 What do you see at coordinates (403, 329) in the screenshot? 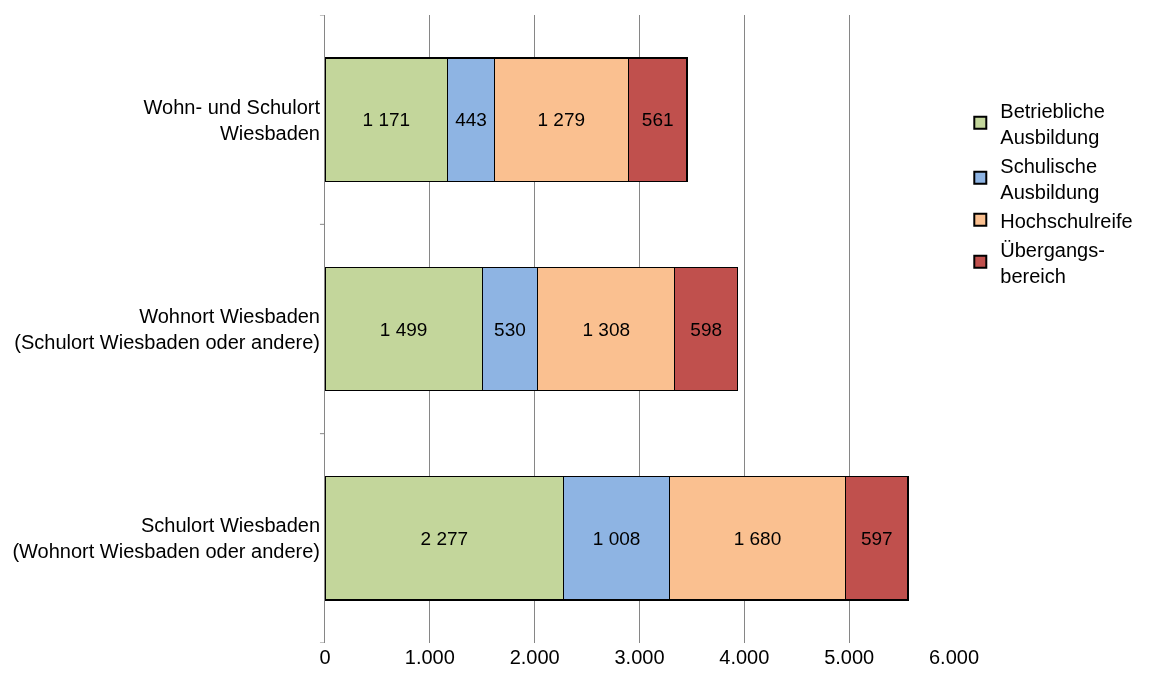
I see `data-label: 1 499` at bounding box center [403, 329].